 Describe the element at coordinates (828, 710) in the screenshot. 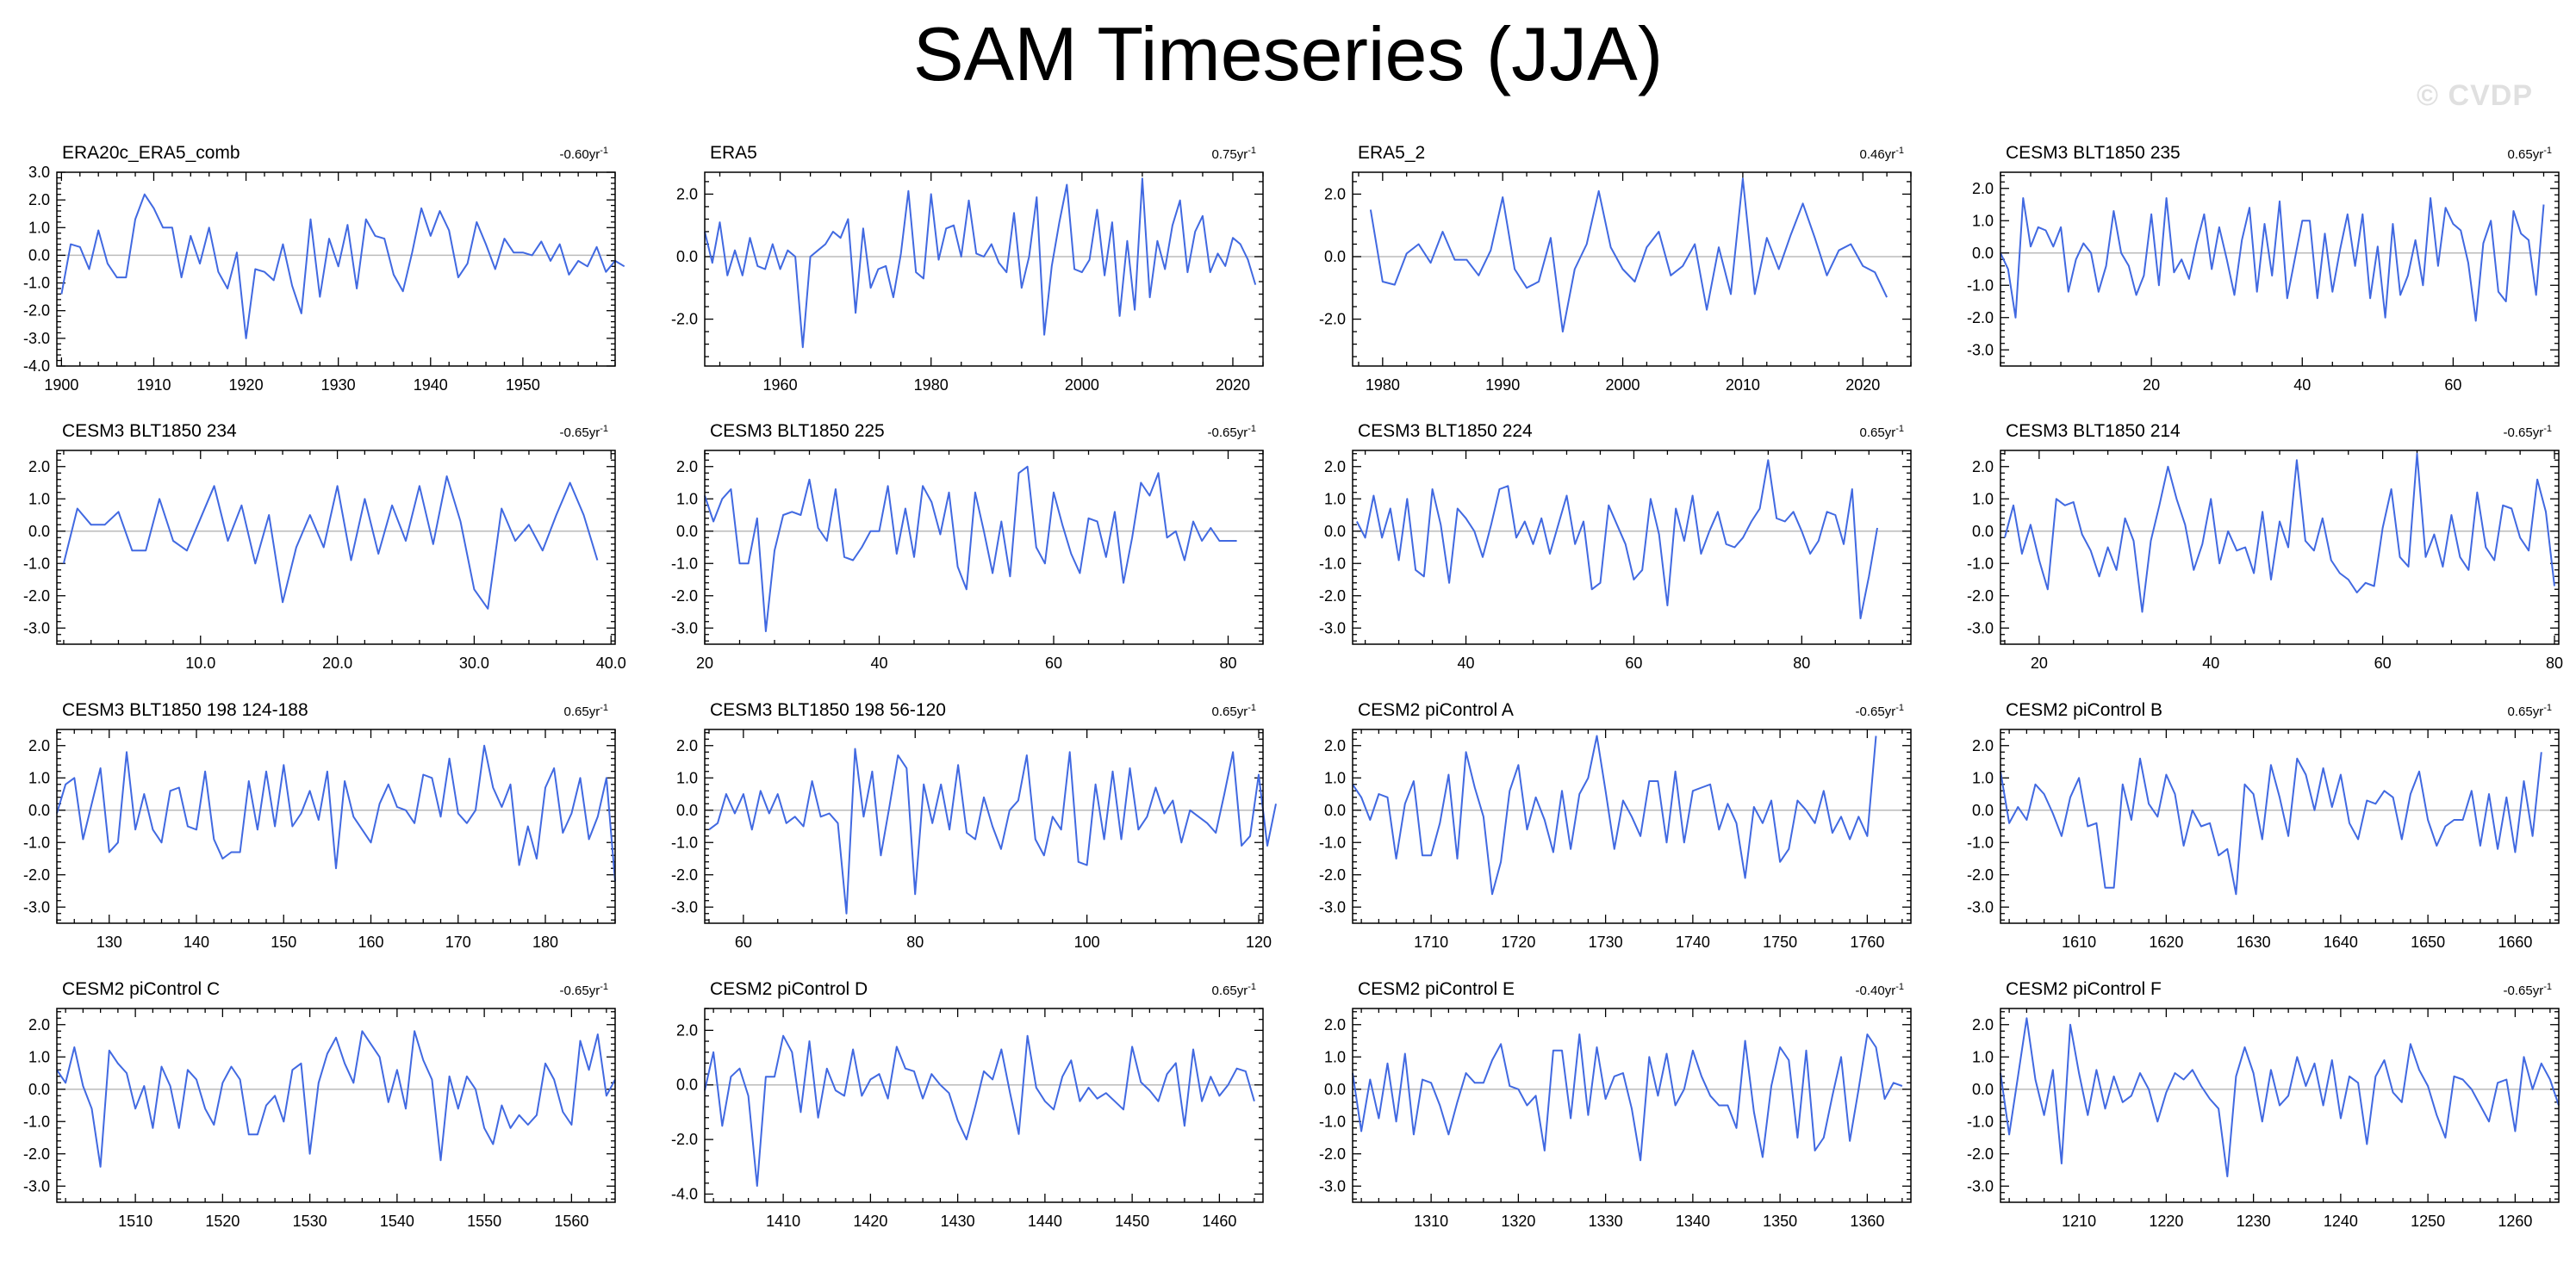

I see `panel-title: CESM3 BLT1850 198 56-120` at that location.